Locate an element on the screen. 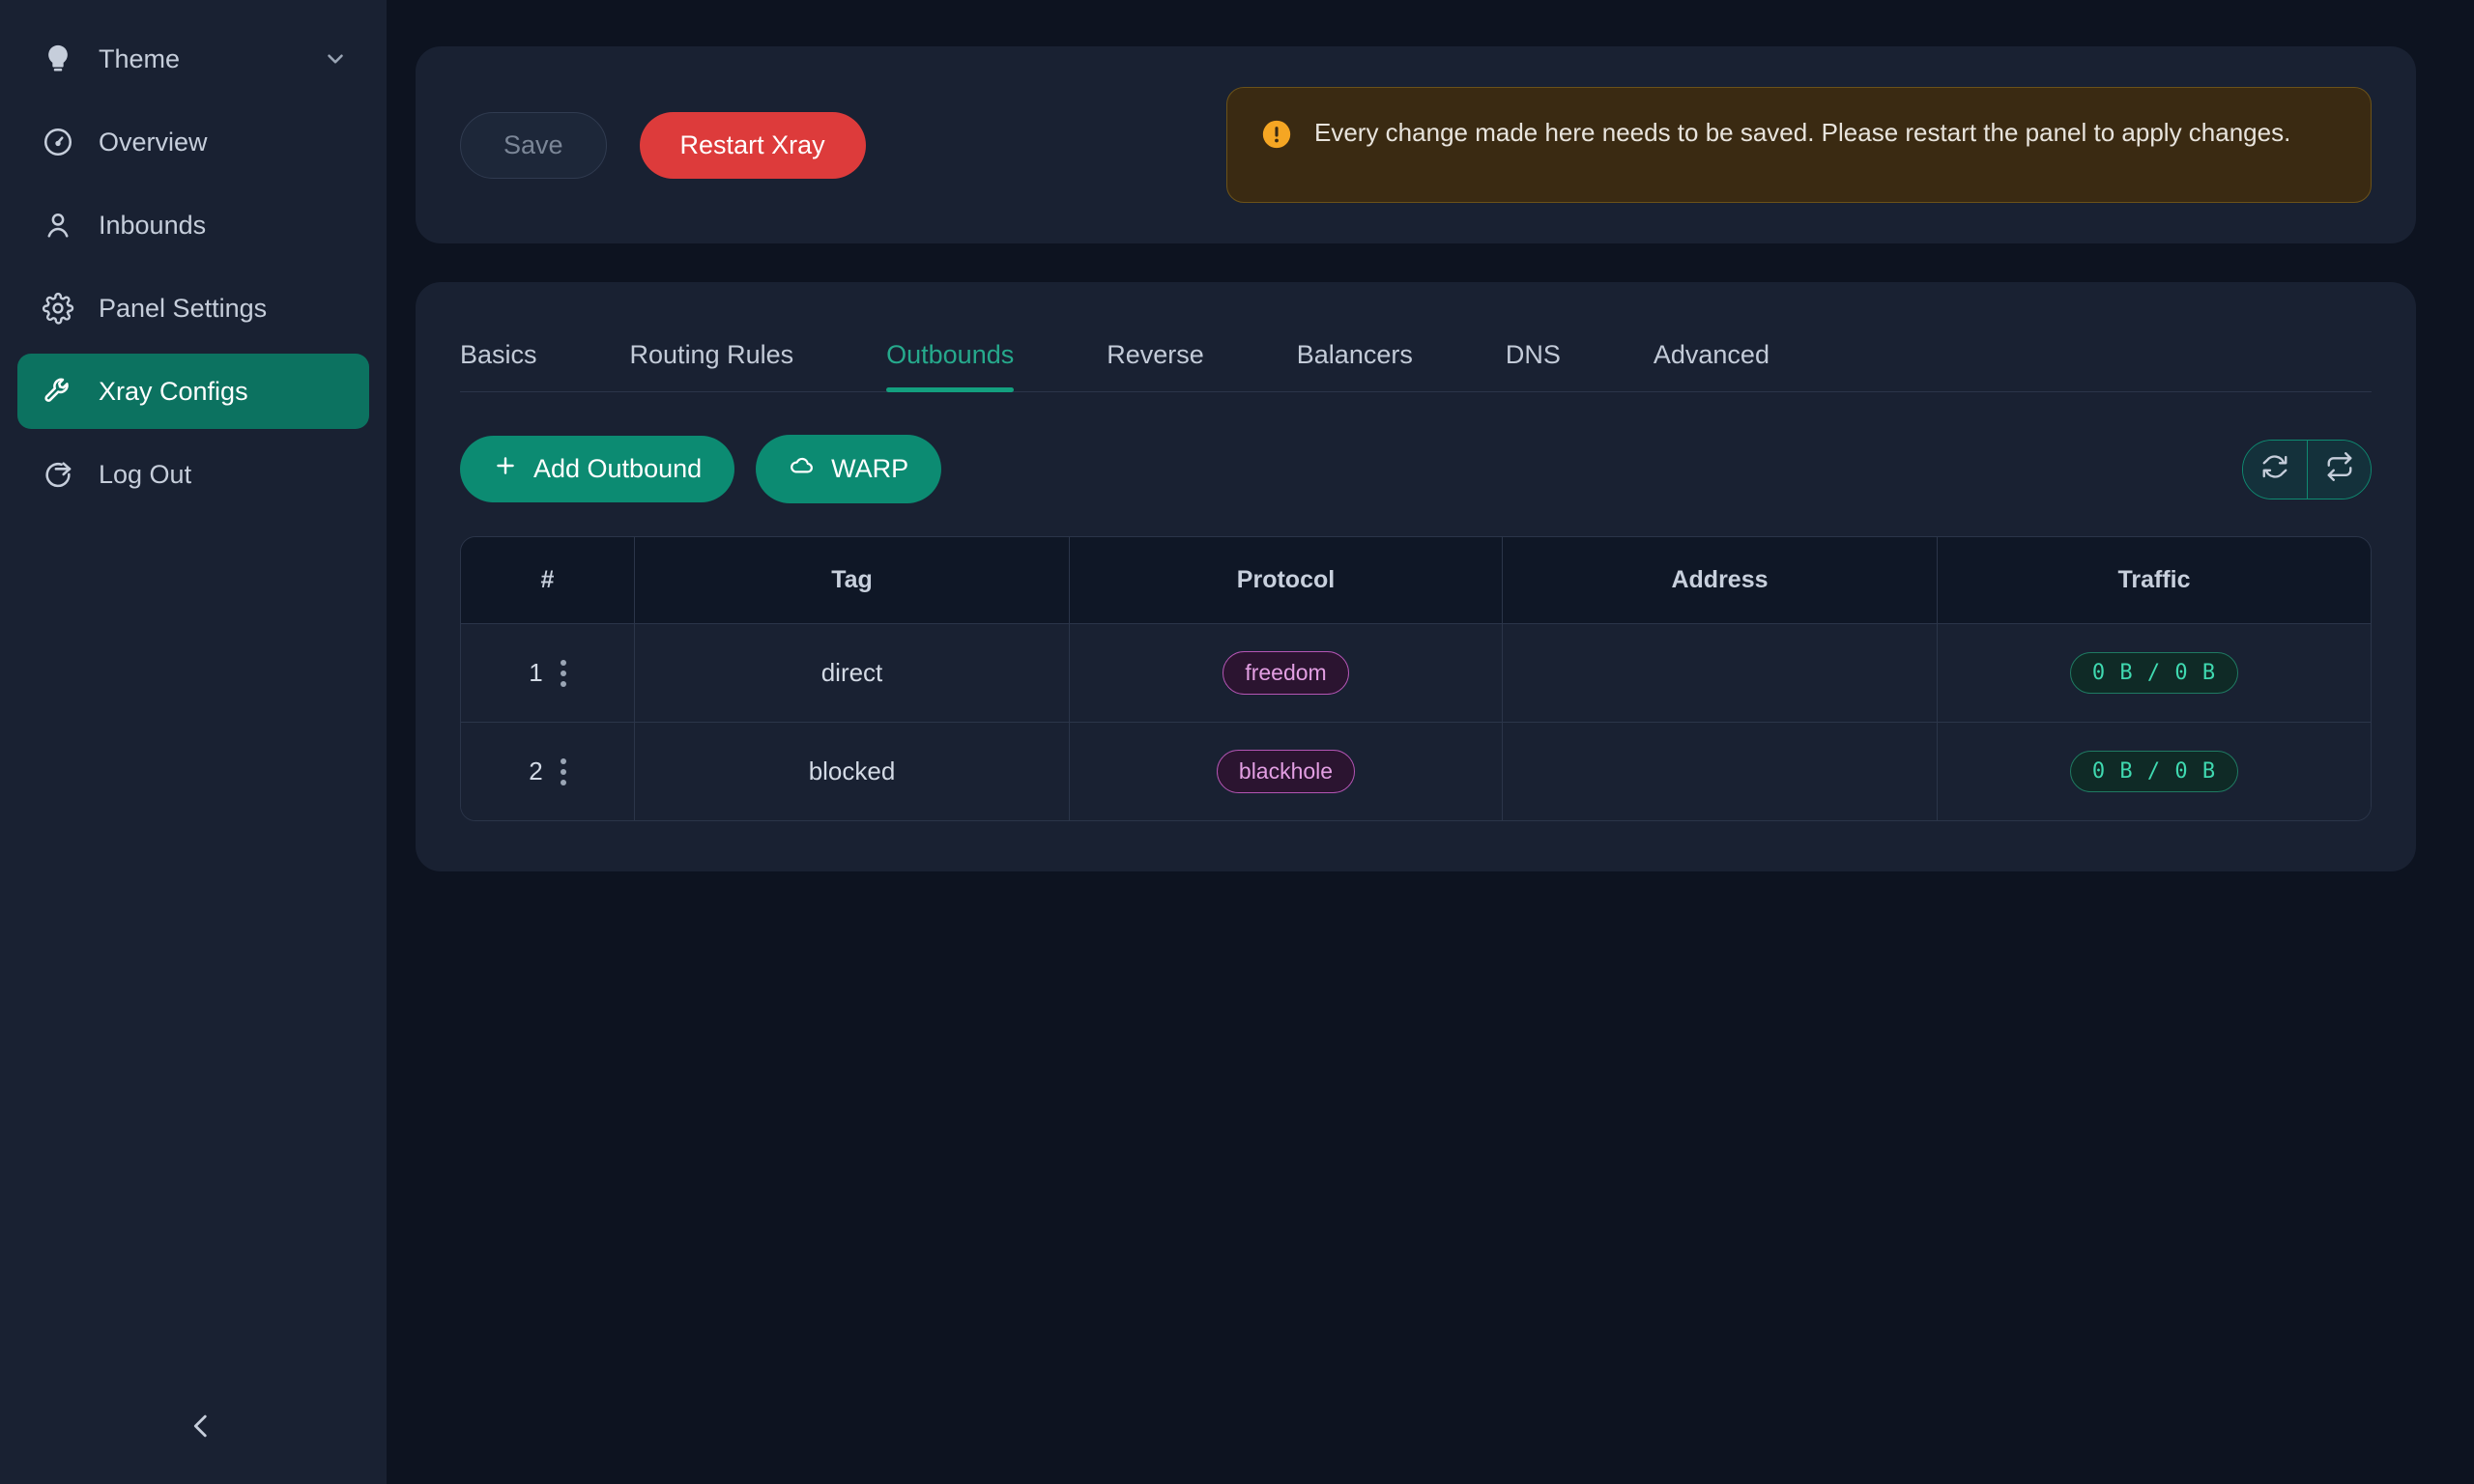 The width and height of the screenshot is (2474, 1484). row-index: 2 is located at coordinates (536, 770).